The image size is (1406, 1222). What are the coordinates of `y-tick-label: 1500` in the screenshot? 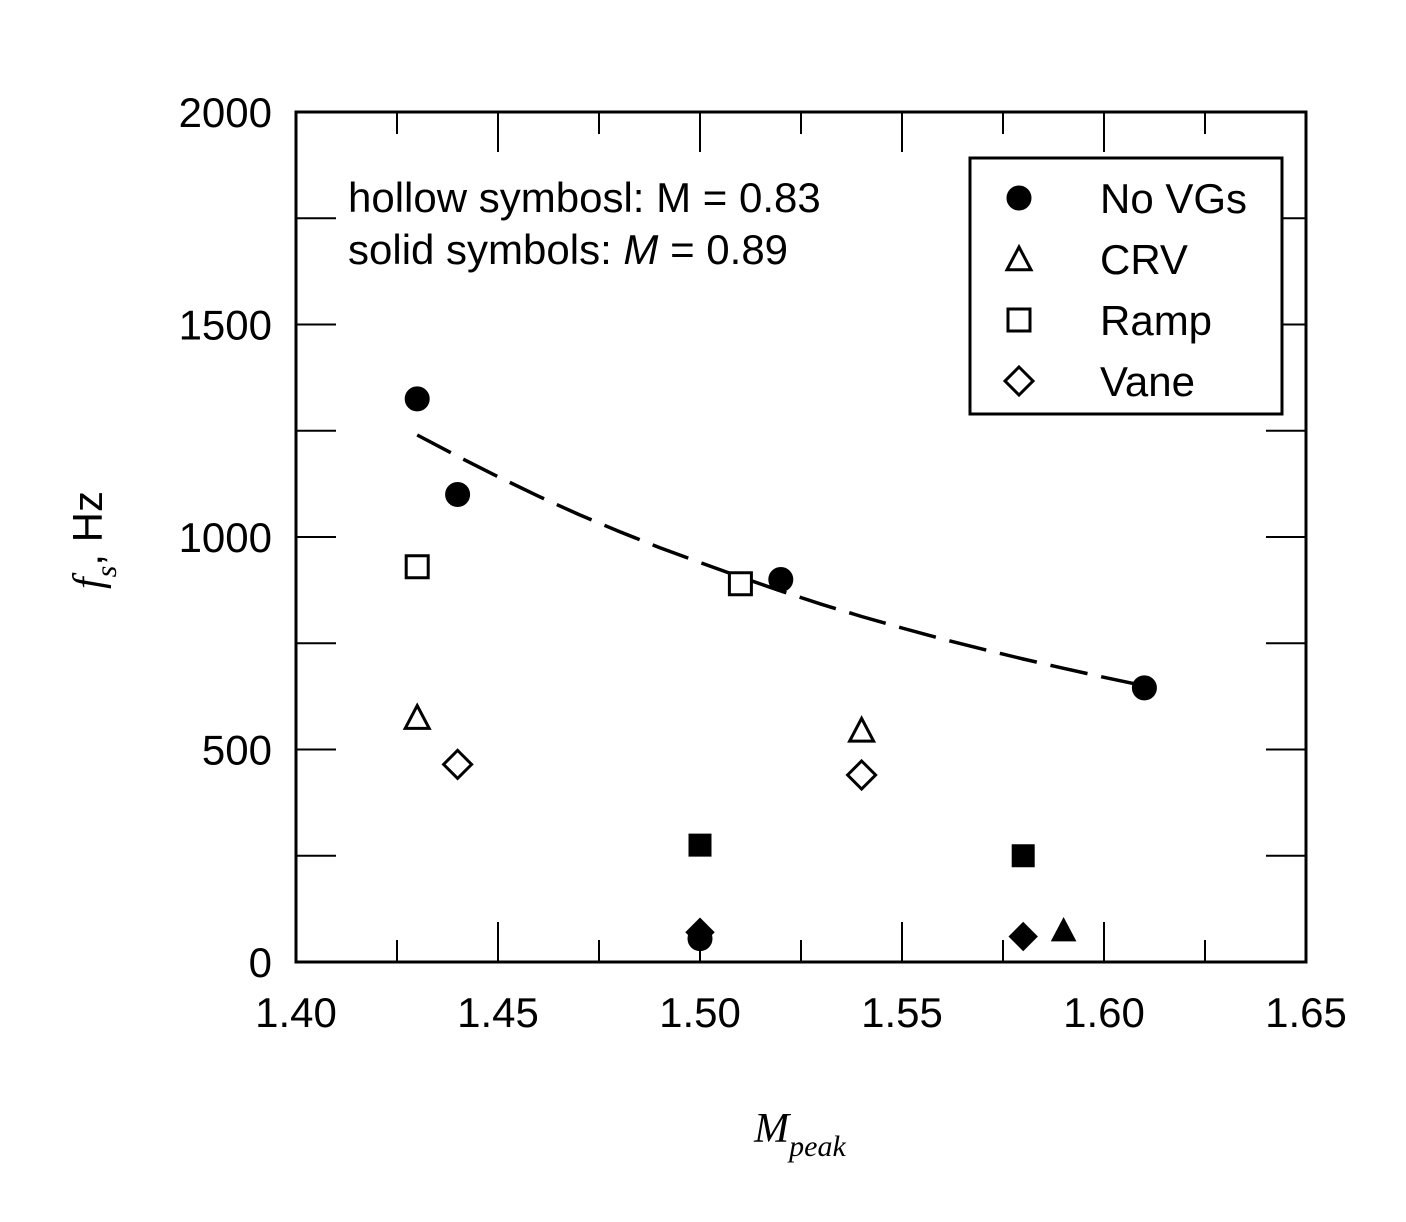 It's located at (225, 325).